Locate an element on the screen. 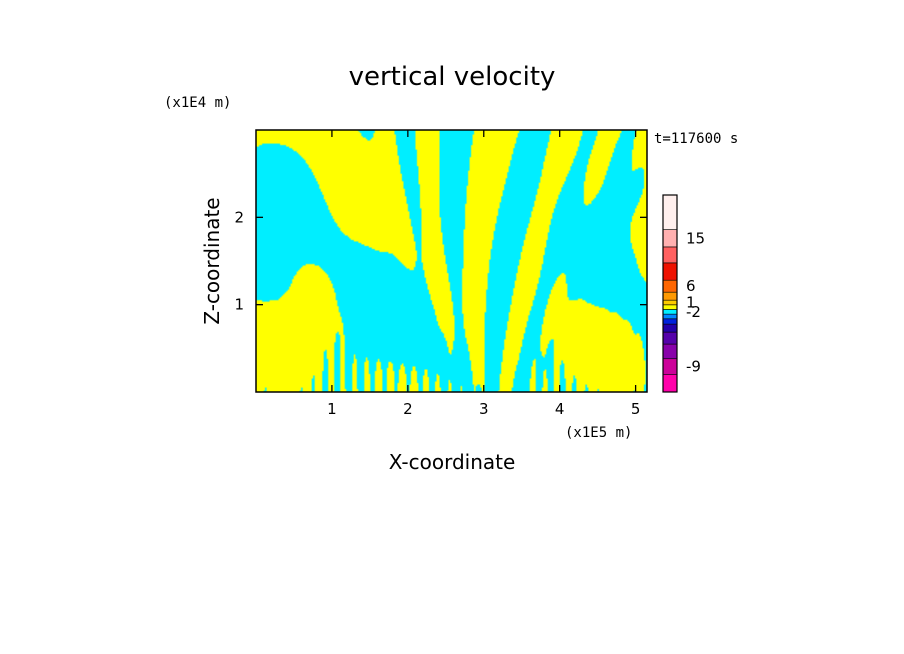 The image size is (904, 654). x-tick-label: 5 is located at coordinates (636, 409).